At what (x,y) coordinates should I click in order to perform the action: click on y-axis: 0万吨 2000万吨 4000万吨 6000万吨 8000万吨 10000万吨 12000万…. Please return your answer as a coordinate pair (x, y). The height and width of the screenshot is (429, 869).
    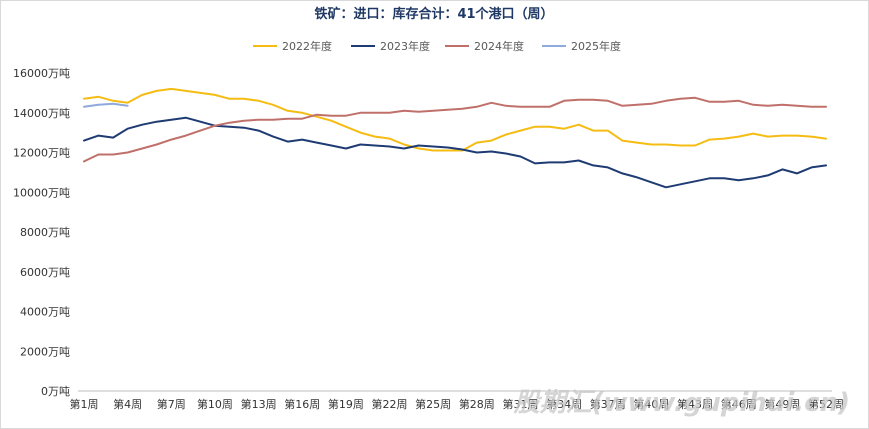
    Looking at the image, I should click on (41, 232).